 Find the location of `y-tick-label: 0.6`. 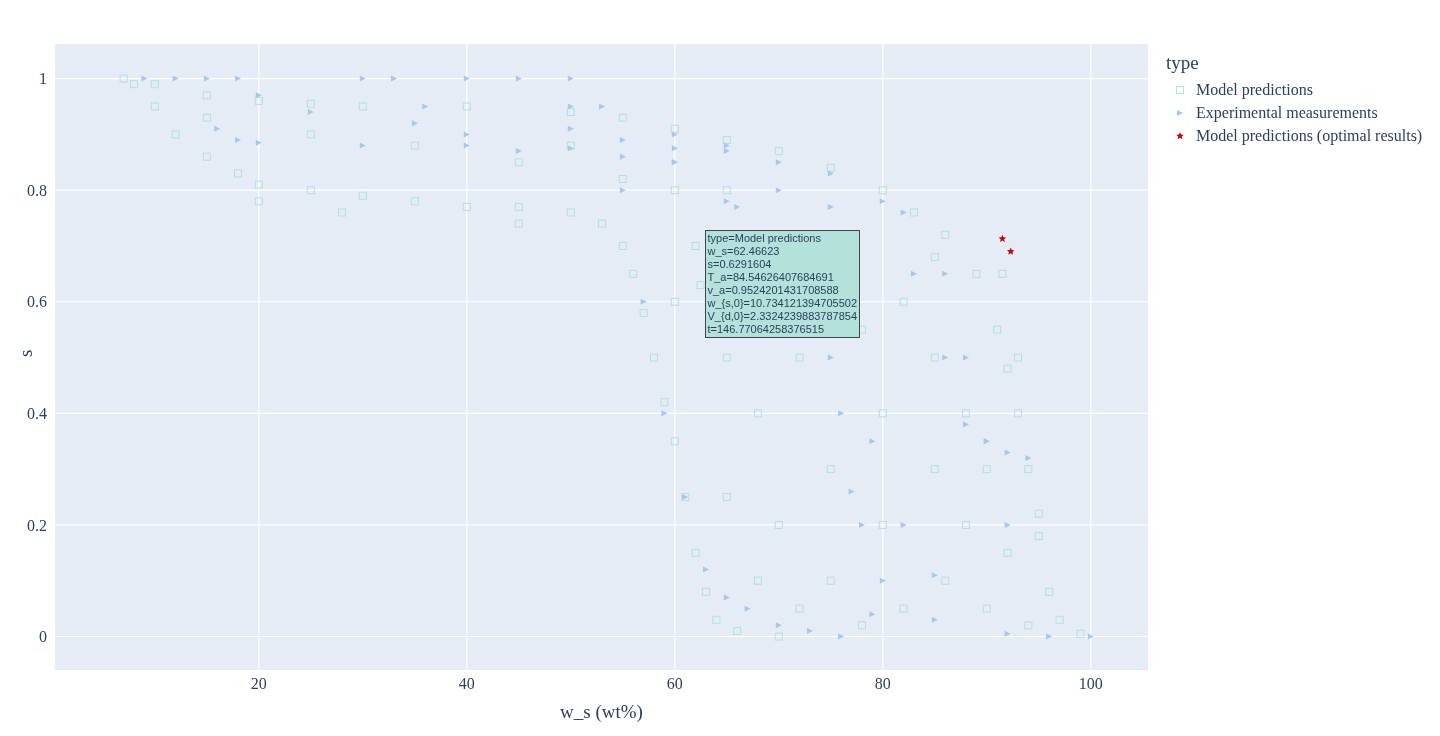

y-tick-label: 0.6 is located at coordinates (37, 302).